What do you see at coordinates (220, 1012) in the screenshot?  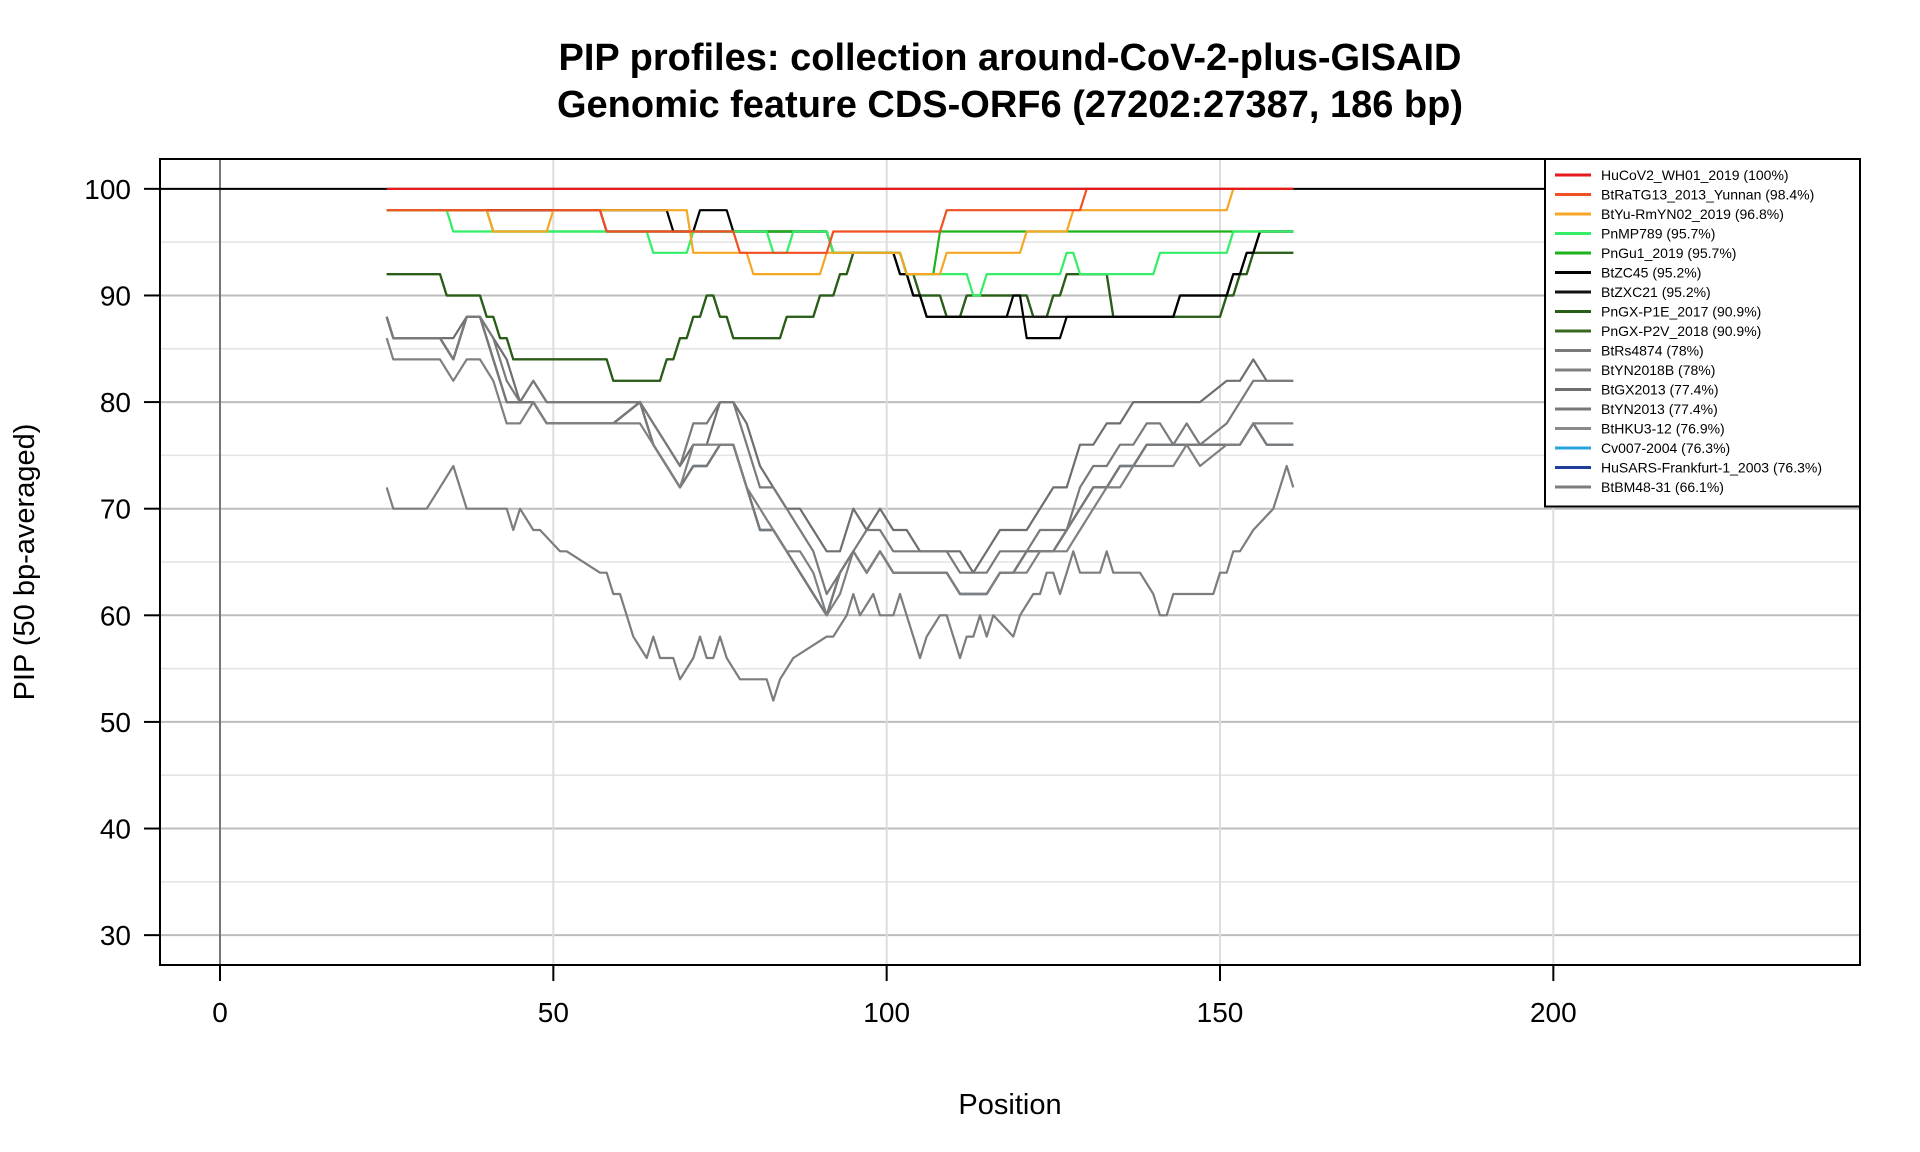 I see `x-tick-label: 0` at bounding box center [220, 1012].